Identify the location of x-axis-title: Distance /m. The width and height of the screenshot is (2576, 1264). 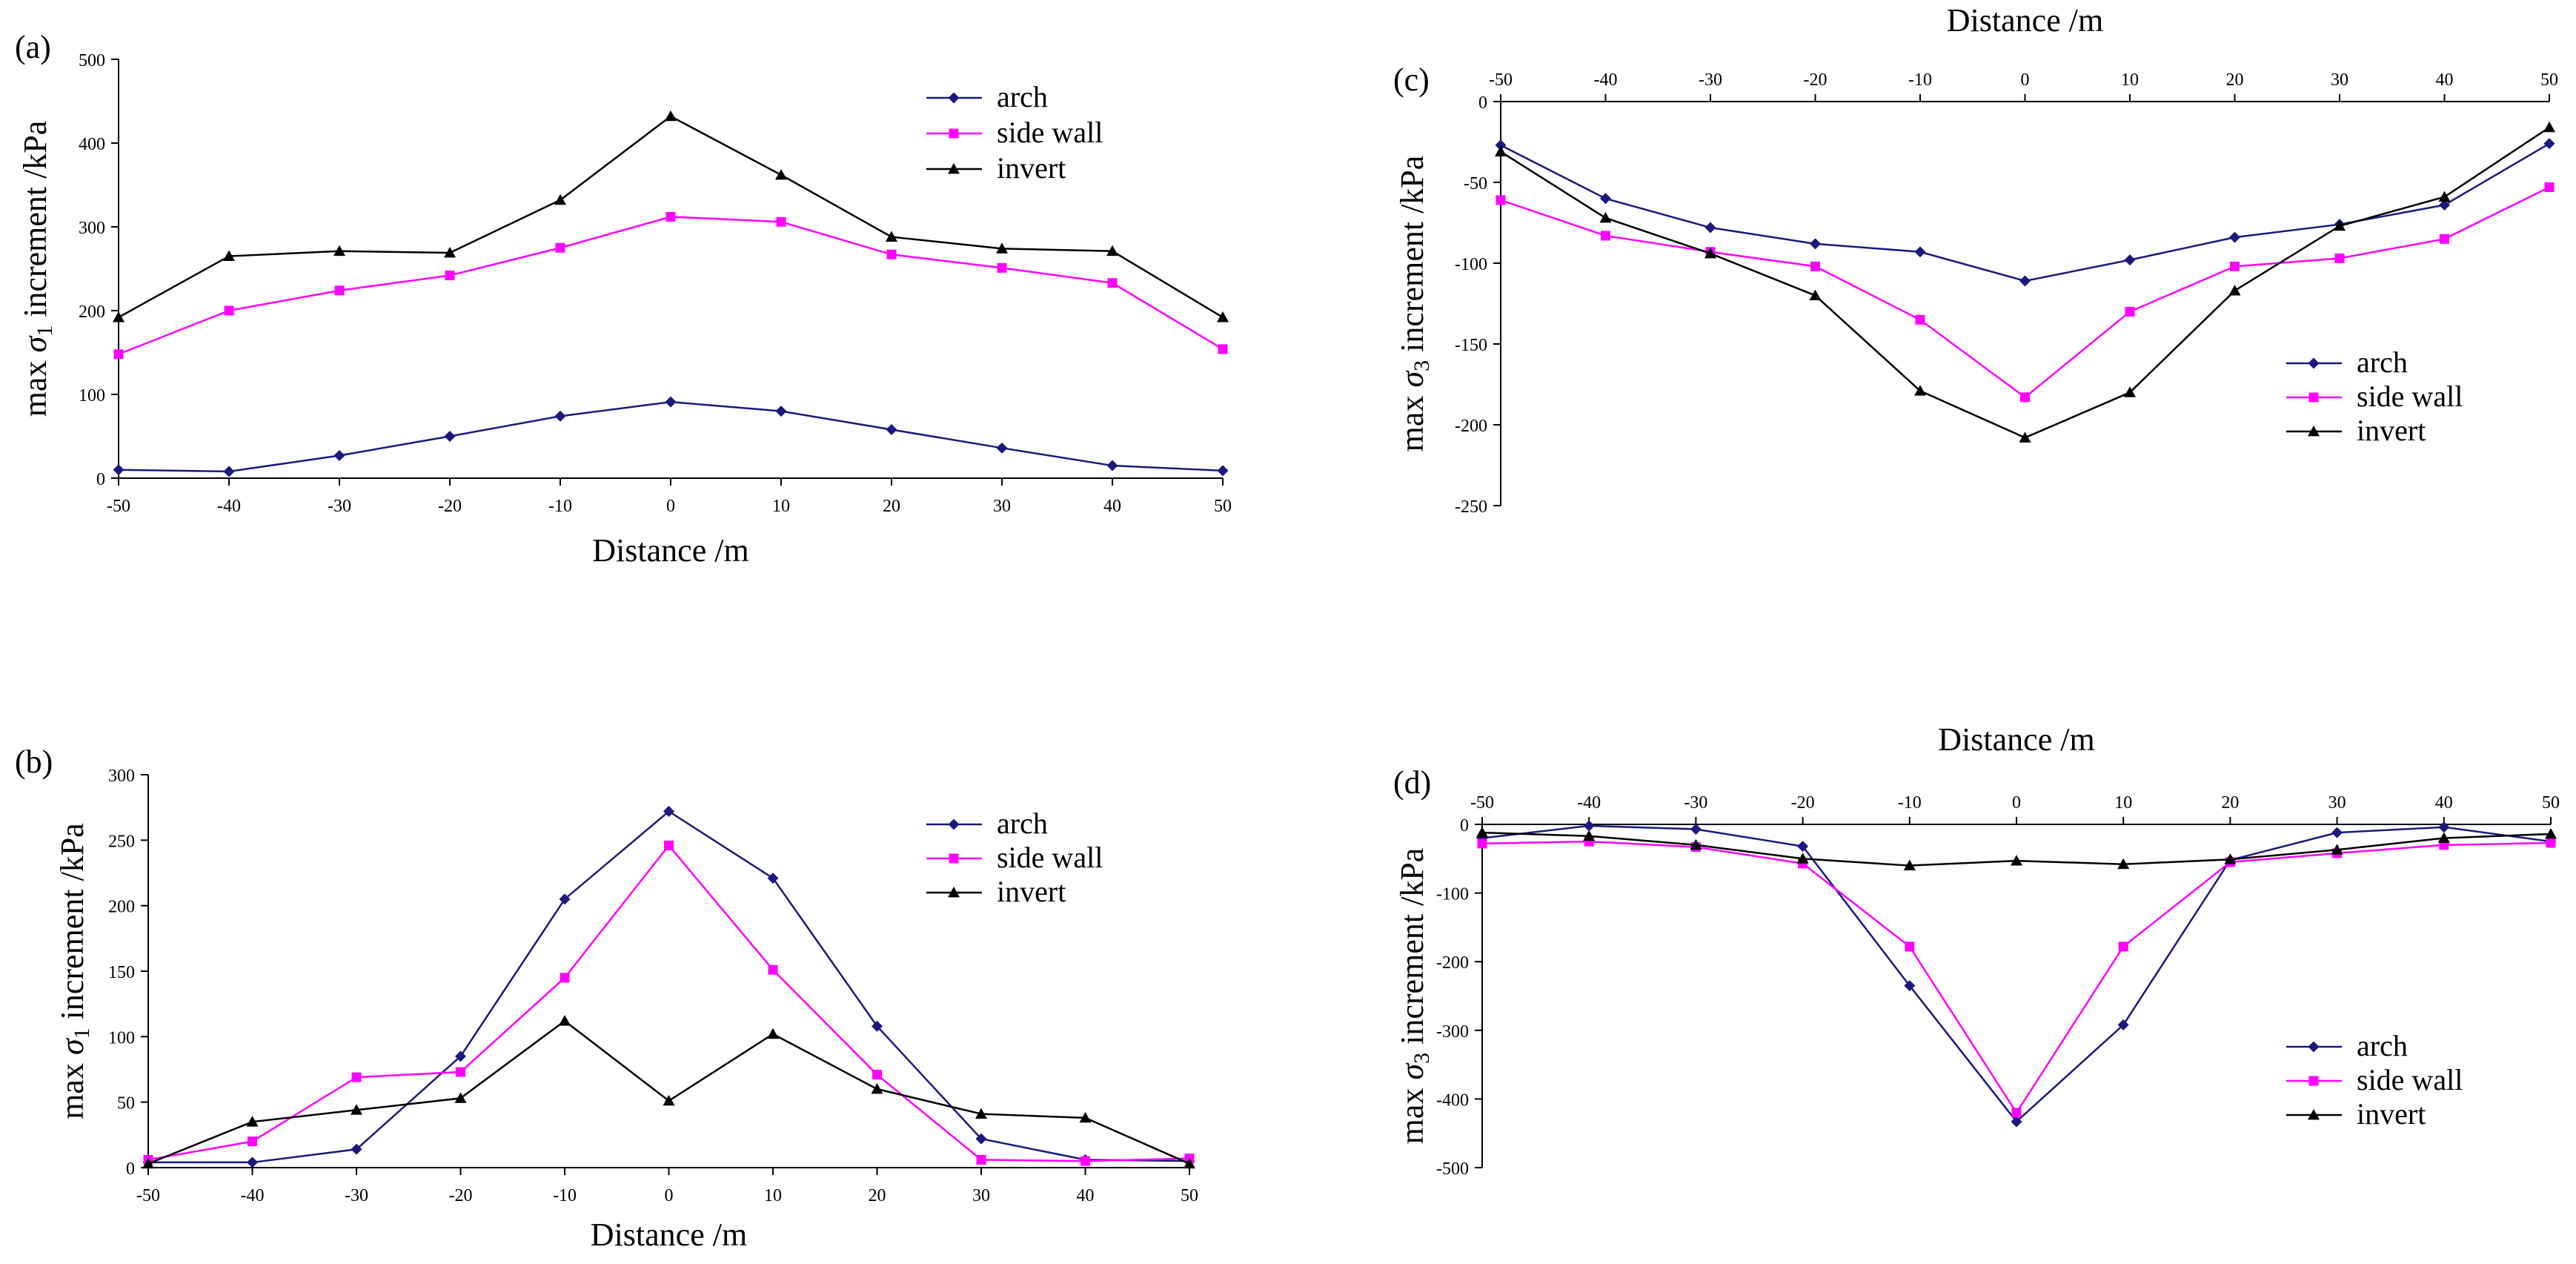
(669, 1235).